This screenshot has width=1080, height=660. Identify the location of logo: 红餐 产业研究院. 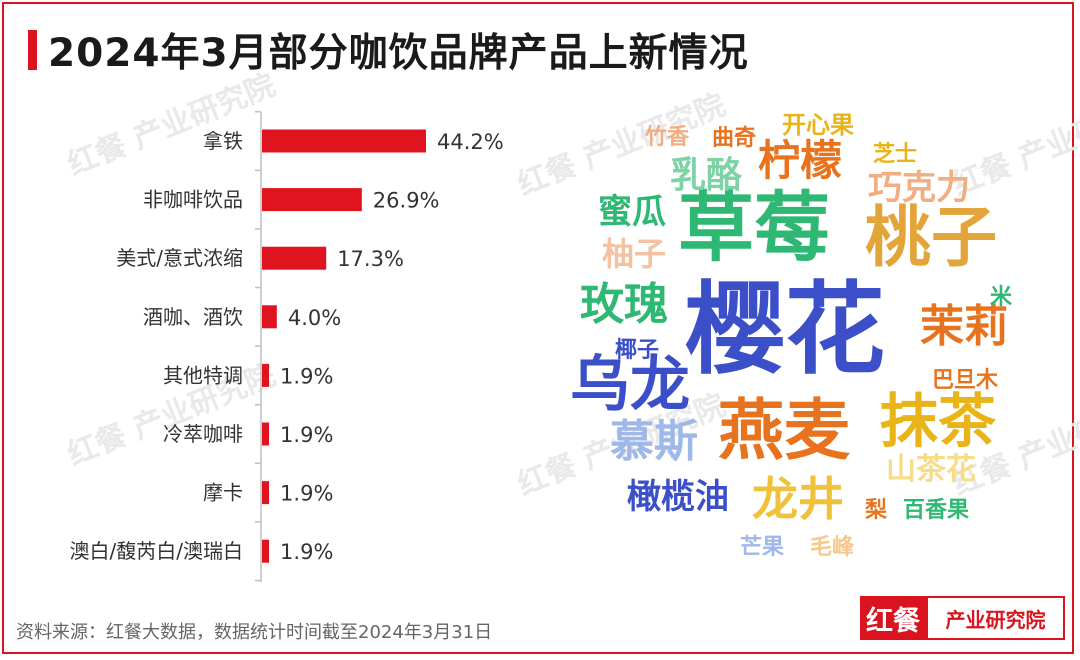
(962, 618).